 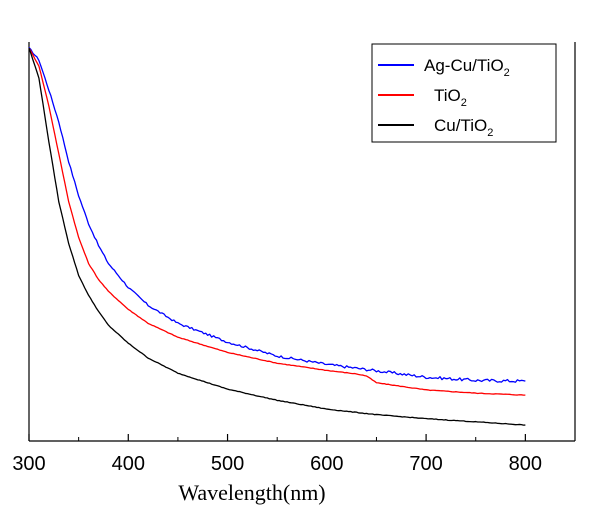 What do you see at coordinates (463, 127) in the screenshot?
I see `legend-label-cu-tio2: Cu/TiO2` at bounding box center [463, 127].